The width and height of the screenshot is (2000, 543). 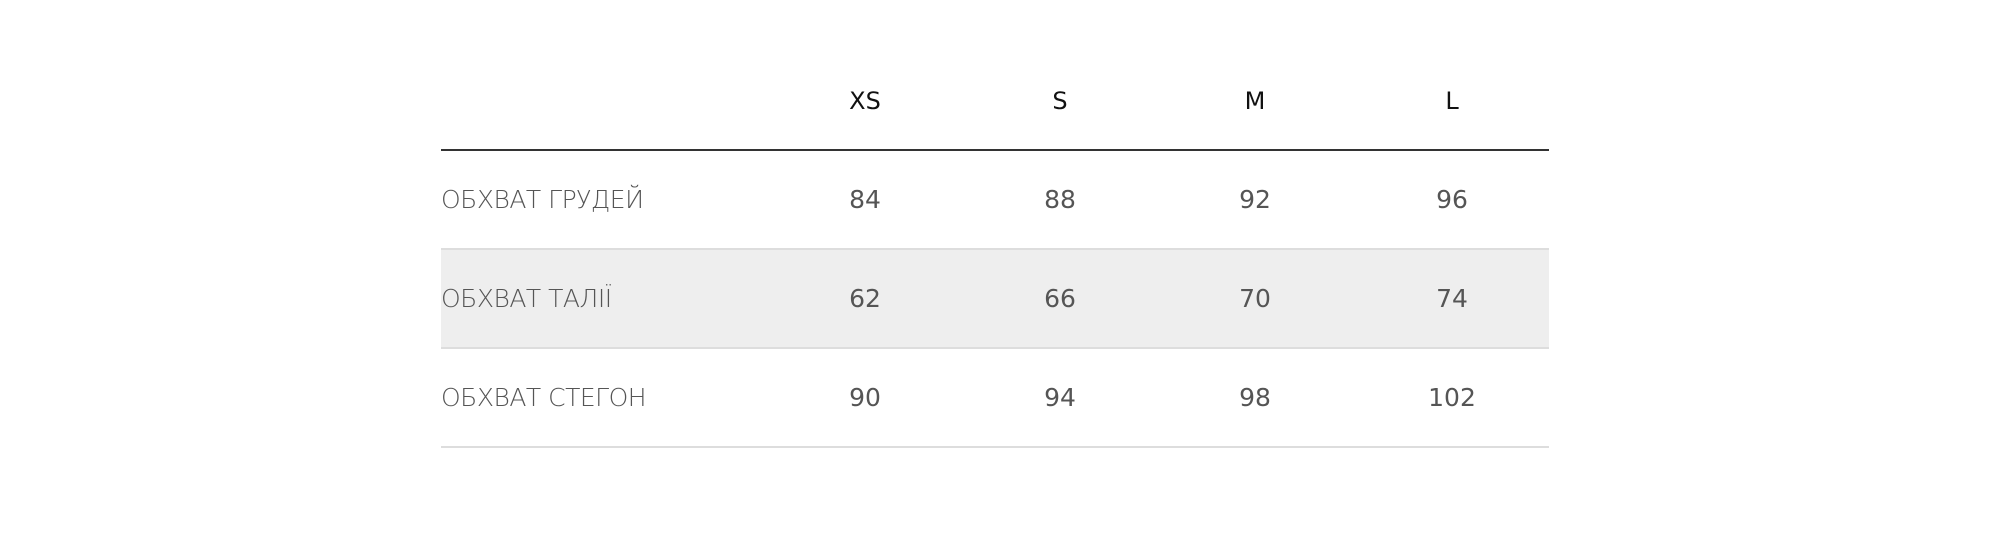 I want to click on column-header-xs: XS, so click(x=865, y=100).